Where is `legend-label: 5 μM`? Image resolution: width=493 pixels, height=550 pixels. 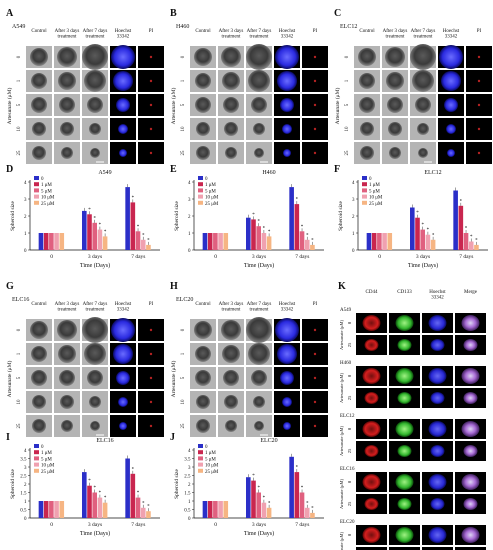
legend-label: 5 μM is located at coordinates (210, 459).